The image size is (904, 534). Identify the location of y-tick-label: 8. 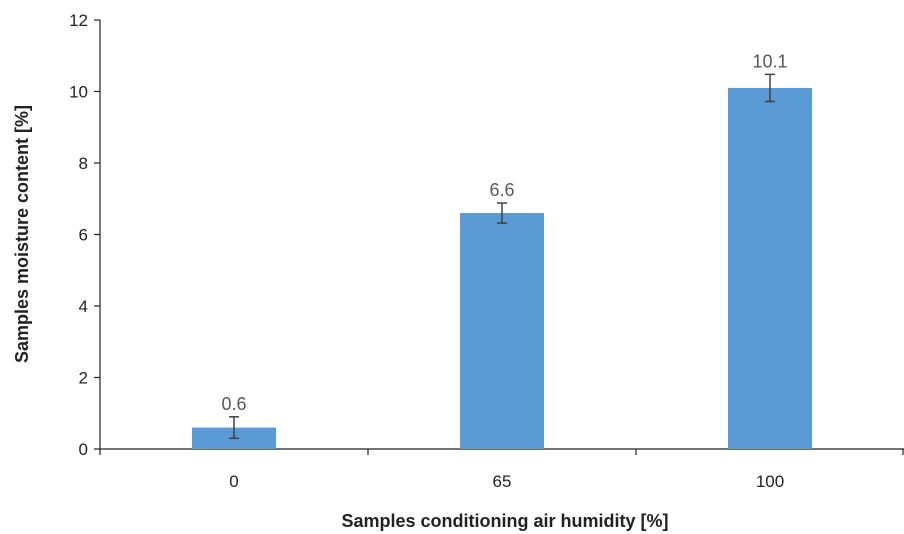
(83, 163).